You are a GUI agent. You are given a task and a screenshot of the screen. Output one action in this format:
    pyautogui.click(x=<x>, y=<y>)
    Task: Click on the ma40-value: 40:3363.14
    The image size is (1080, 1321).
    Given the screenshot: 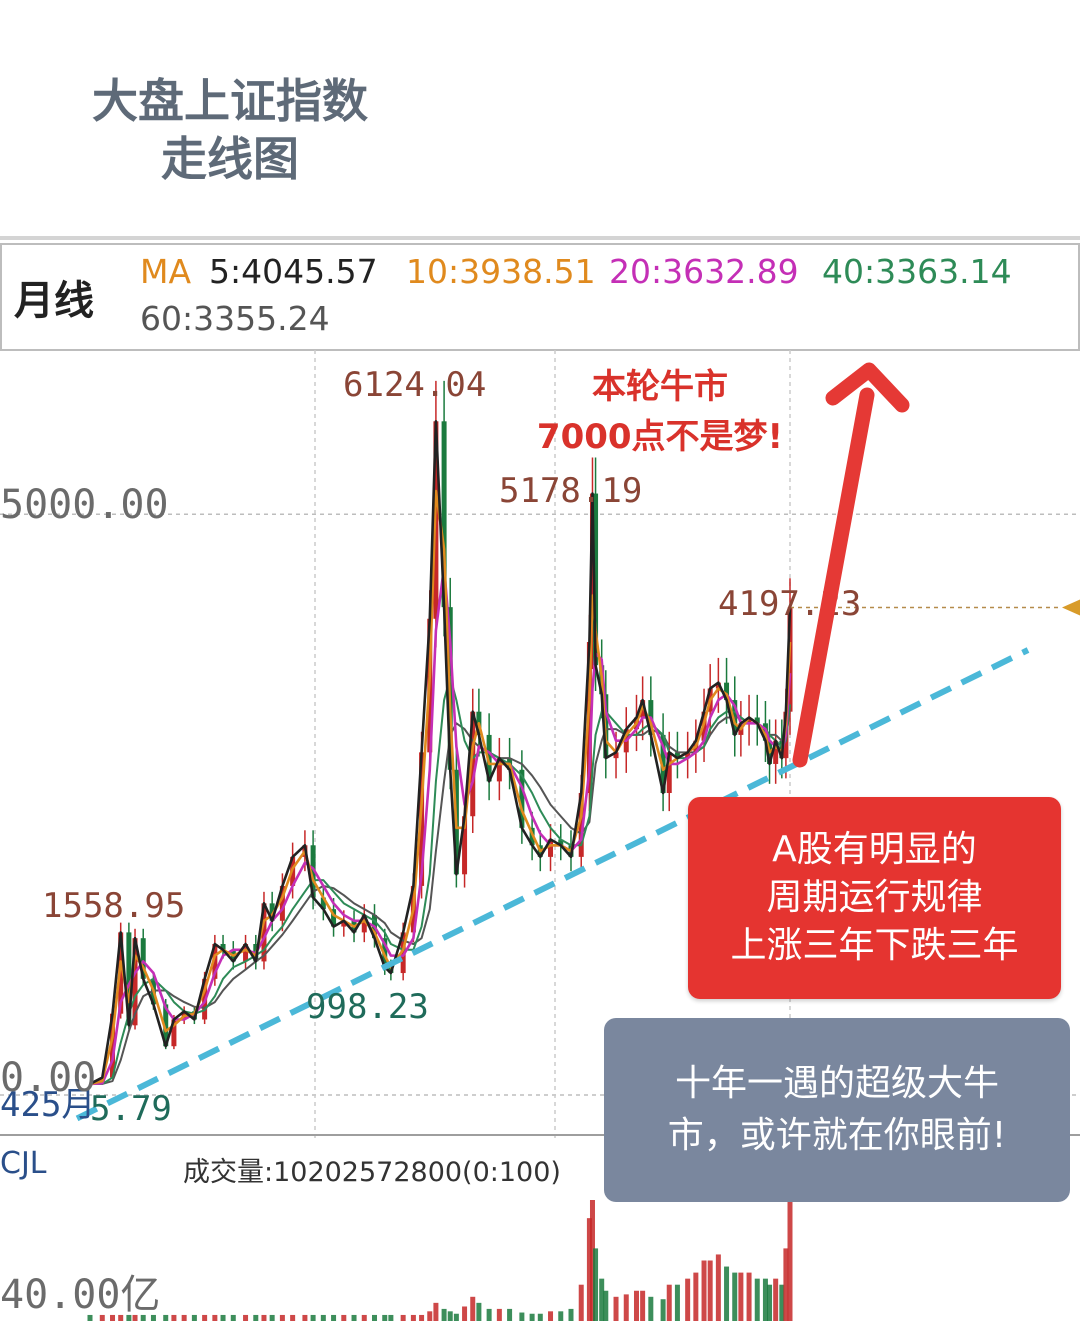 What is the action you would take?
    pyautogui.click(x=917, y=271)
    